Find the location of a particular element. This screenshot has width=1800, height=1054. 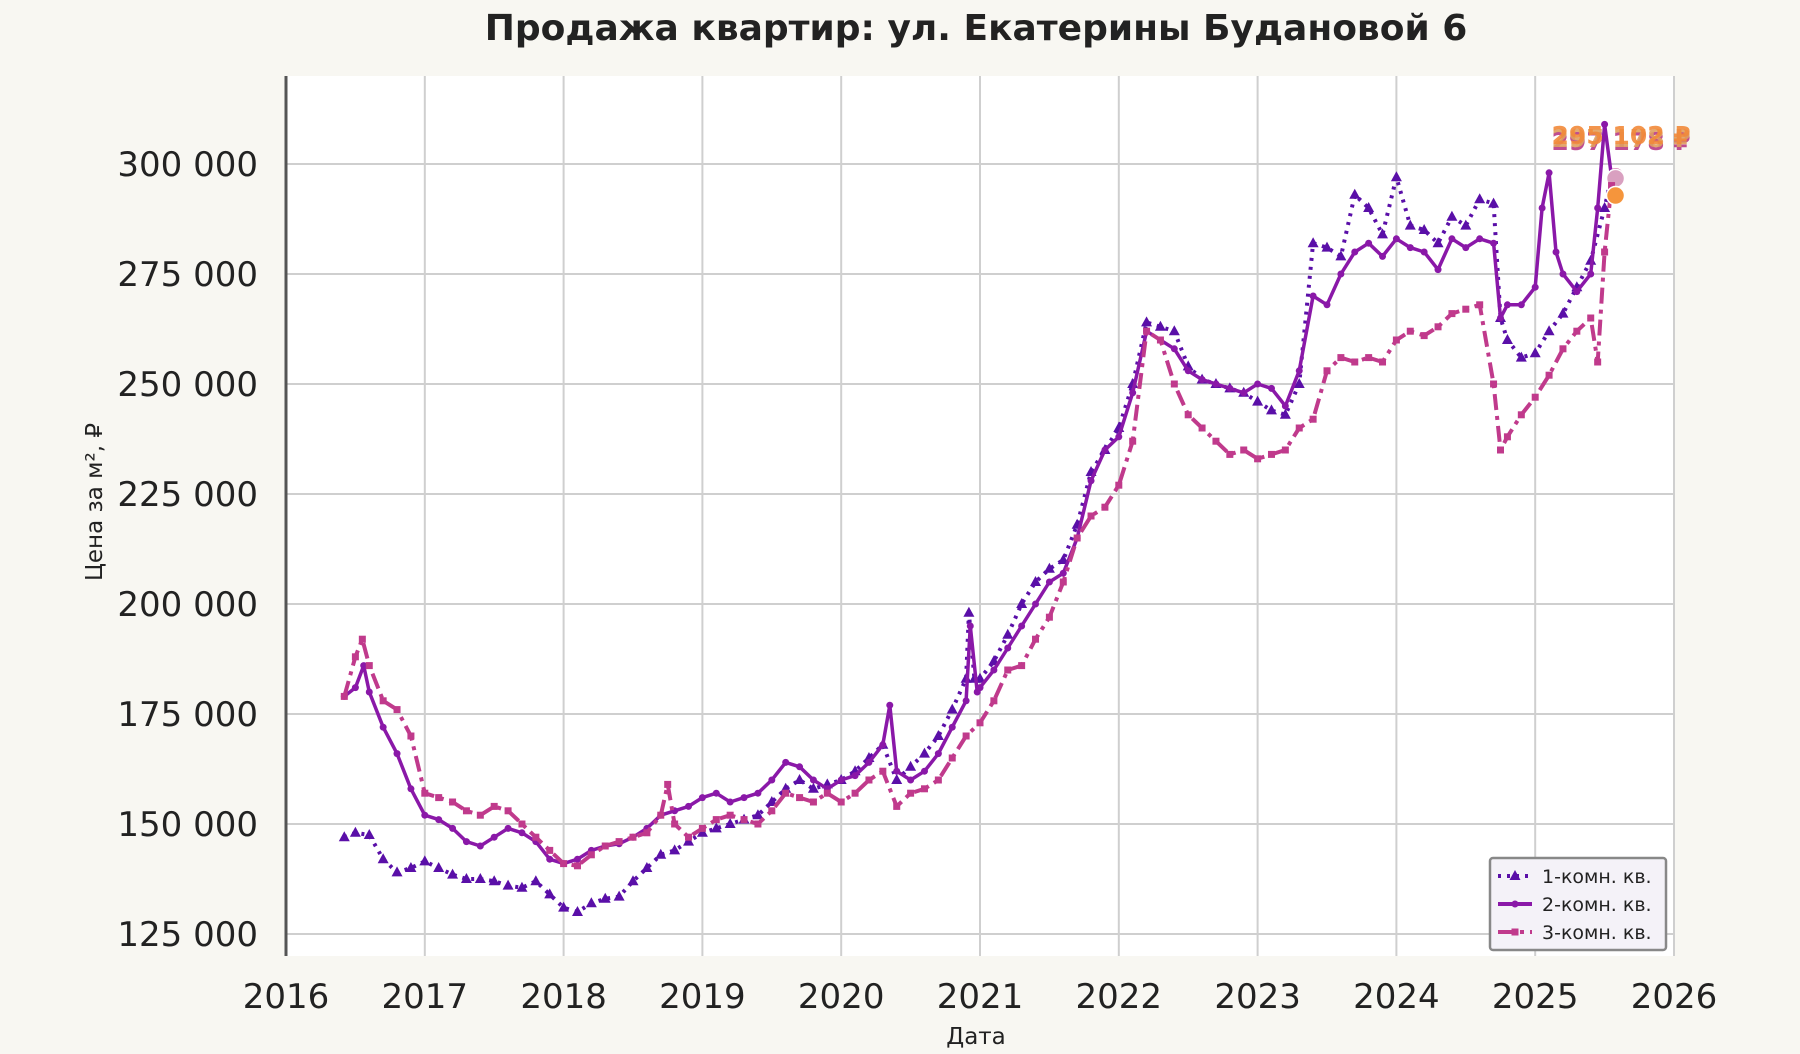

legend: 1-комн. кв. 2-комн. кв. 3-комн. кв. is located at coordinates (1578, 904).